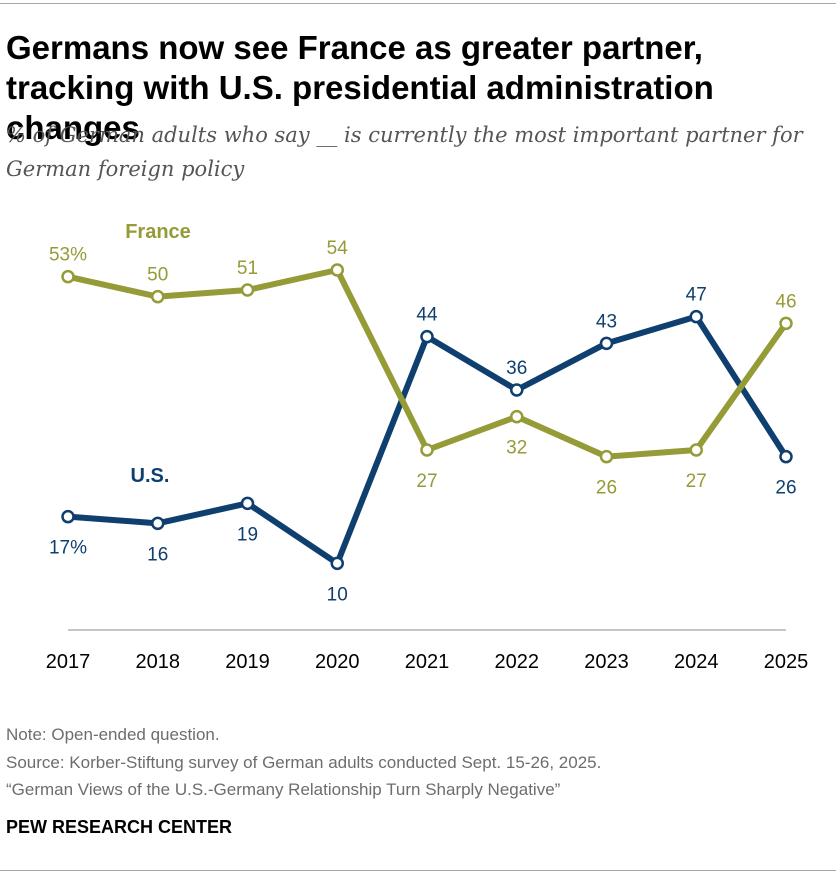 Image resolution: width=840 pixels, height=876 pixels. Describe the element at coordinates (606, 488) in the screenshot. I see `france-data-label: 26` at that location.